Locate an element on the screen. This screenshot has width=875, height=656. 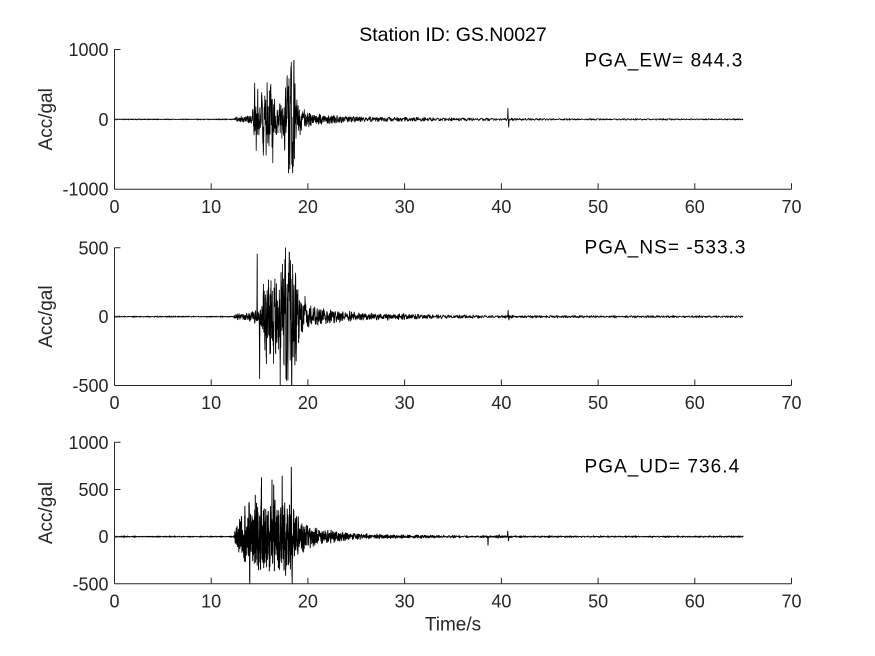
svg-text: PGA_NS= -533.3 is located at coordinates (666, 248).